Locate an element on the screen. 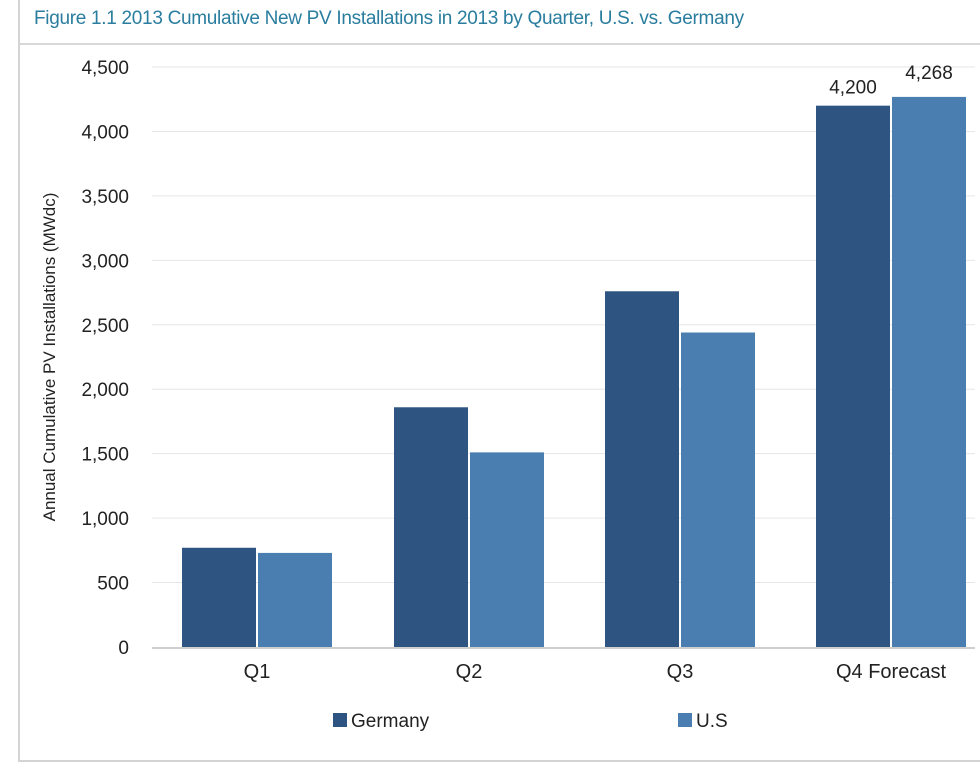 This screenshot has width=980, height=764. y-tick-label: 4,000 is located at coordinates (105, 132).